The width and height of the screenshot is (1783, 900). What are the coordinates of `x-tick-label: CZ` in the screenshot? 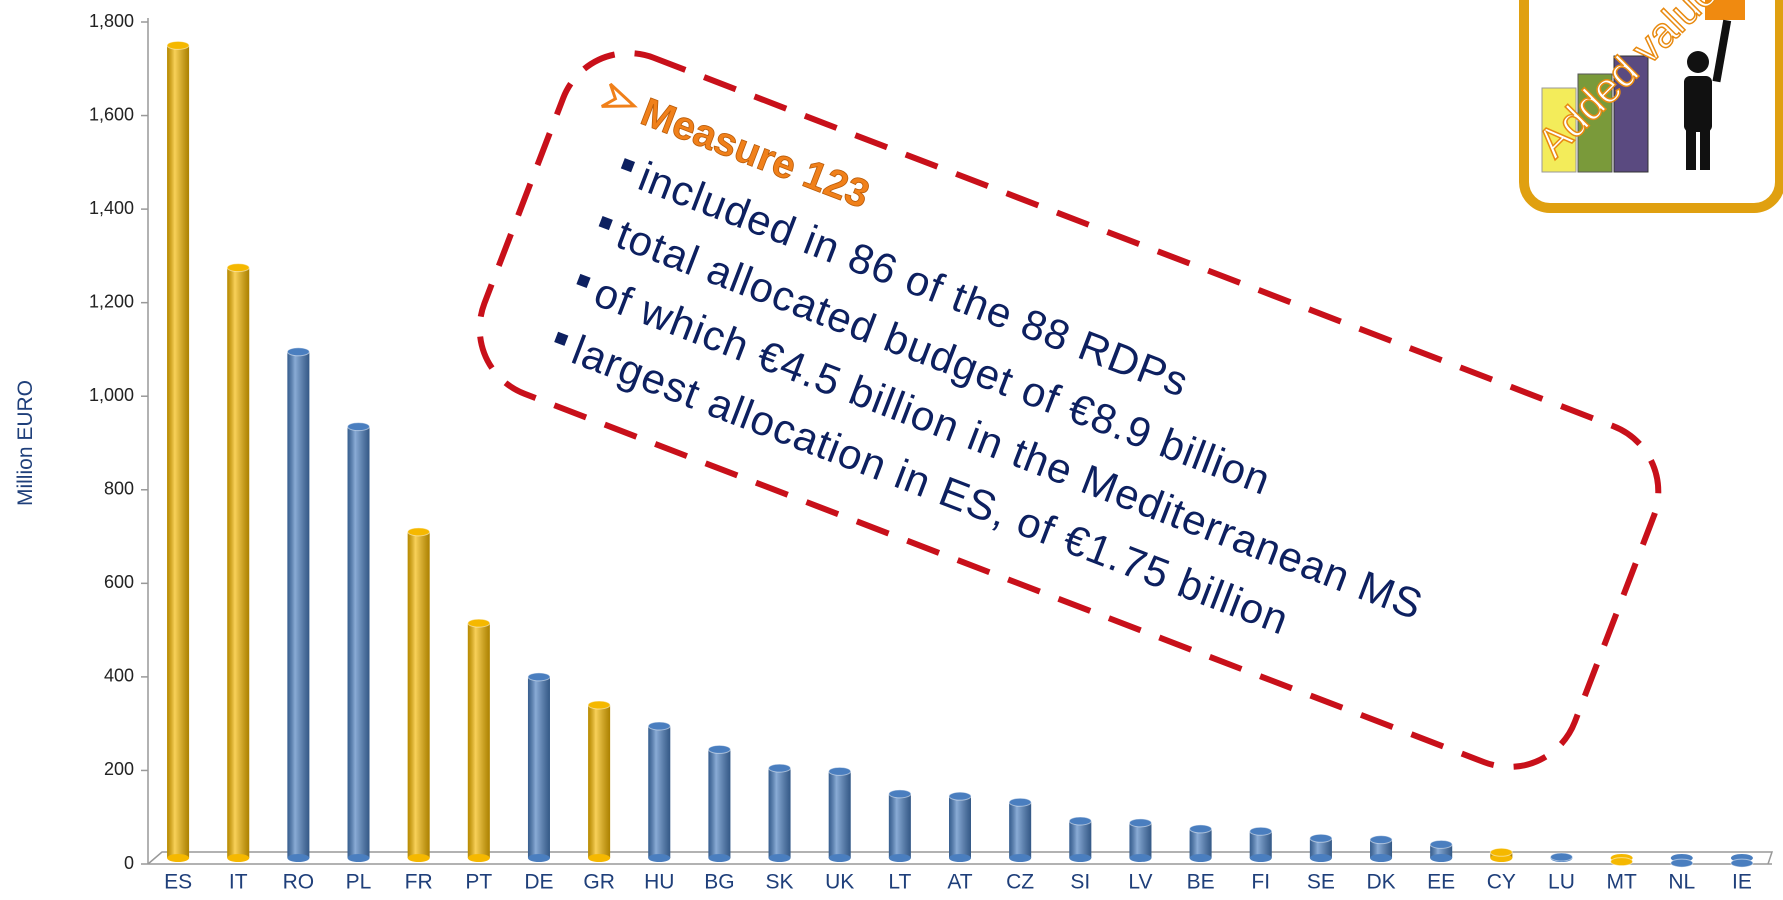 It's located at (1020, 882).